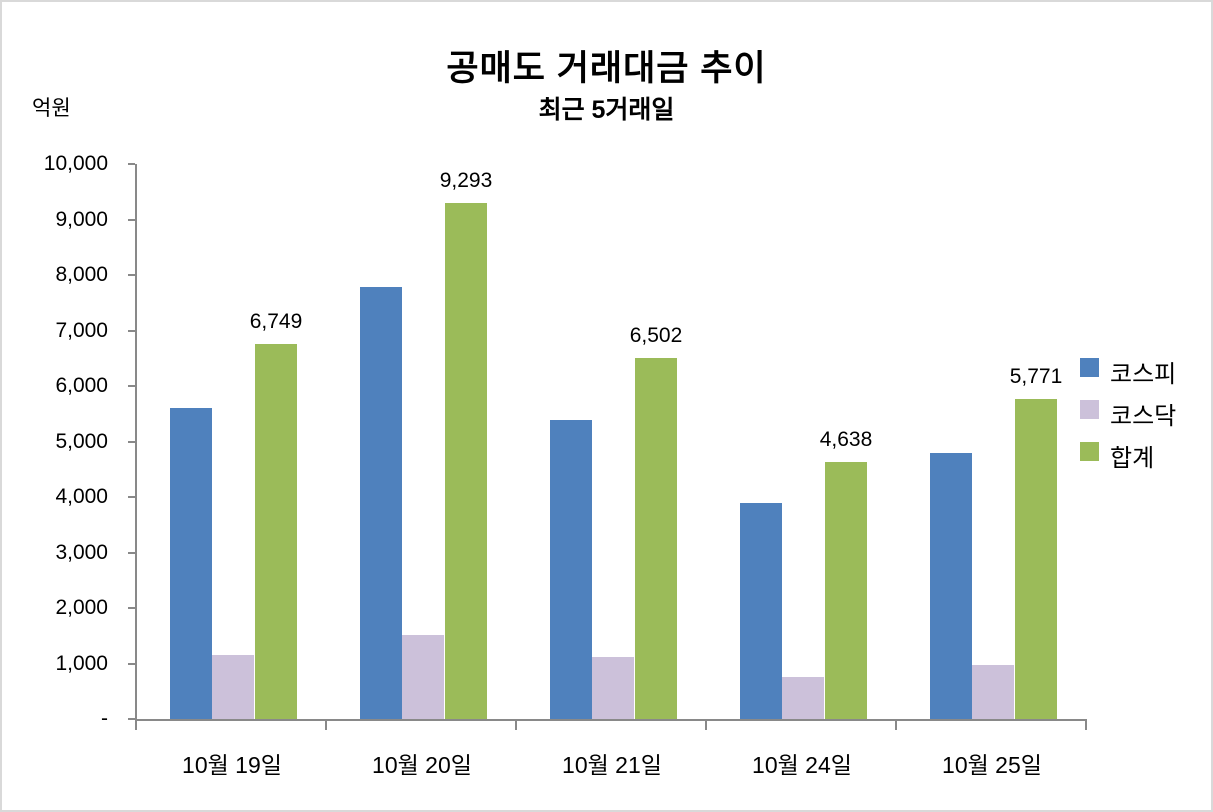 Image resolution: width=1213 pixels, height=812 pixels. Describe the element at coordinates (802, 765) in the screenshot. I see `x-axis-label: 10월 24일` at that location.